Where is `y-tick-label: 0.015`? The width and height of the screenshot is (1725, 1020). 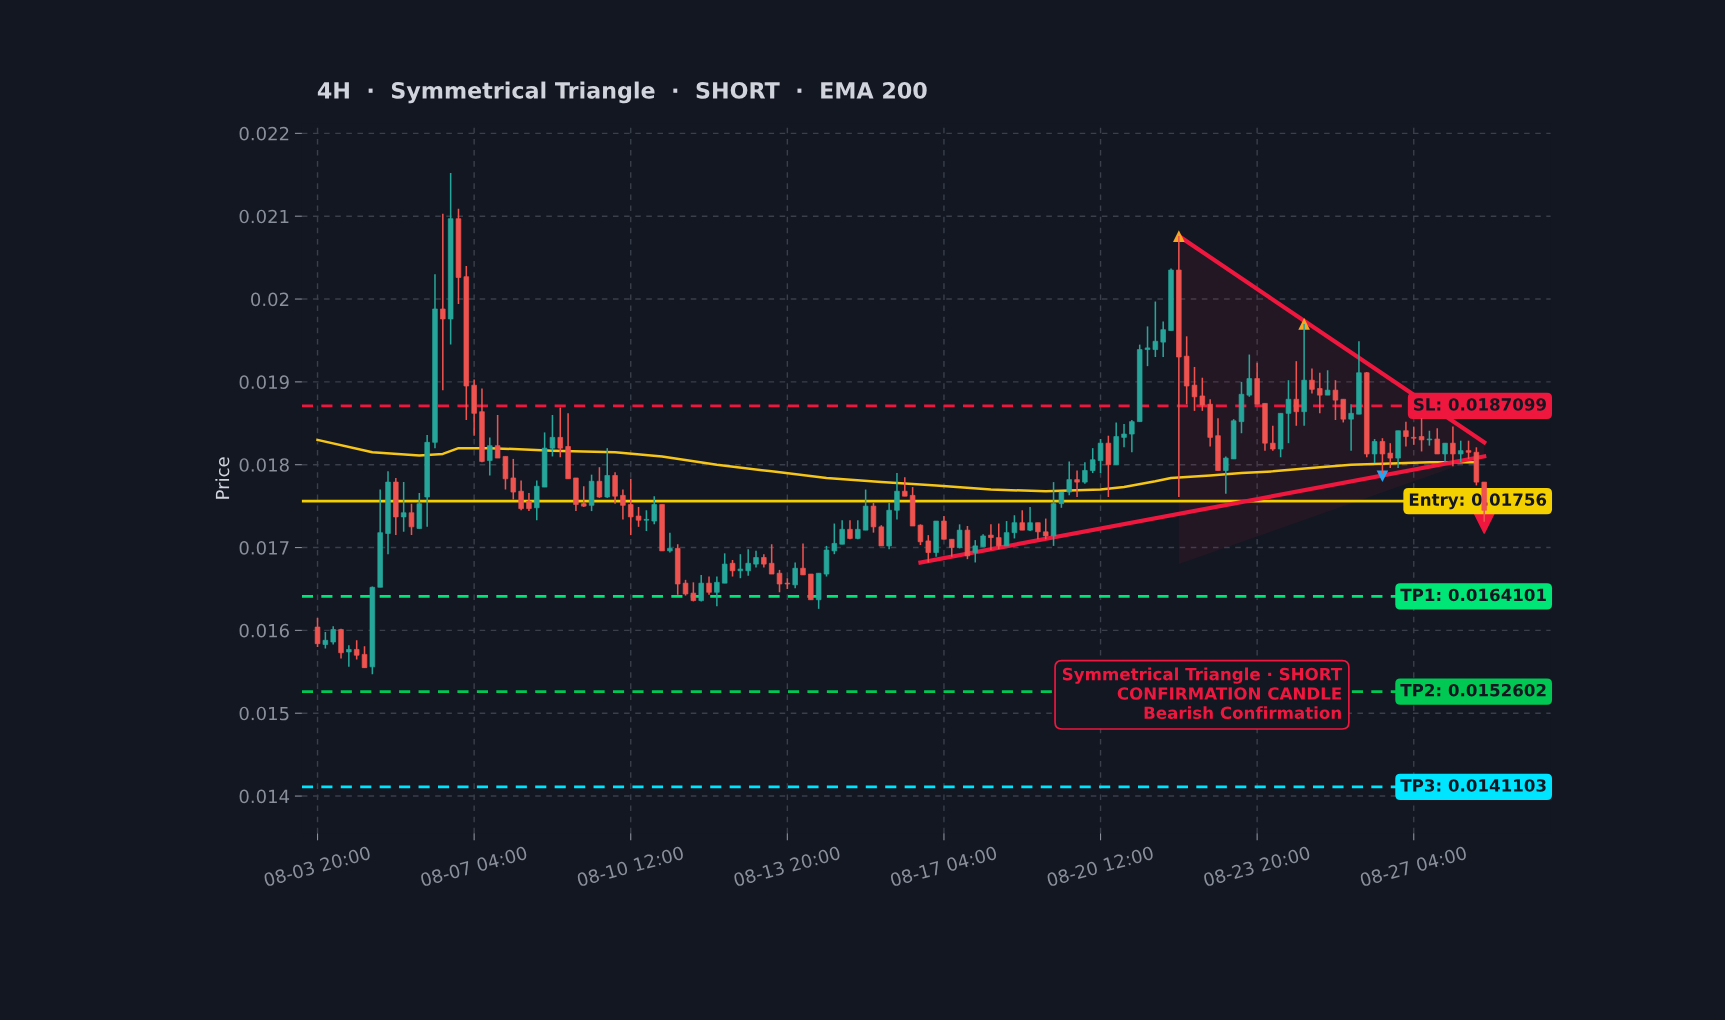
y-tick-label: 0.015 is located at coordinates (264, 713).